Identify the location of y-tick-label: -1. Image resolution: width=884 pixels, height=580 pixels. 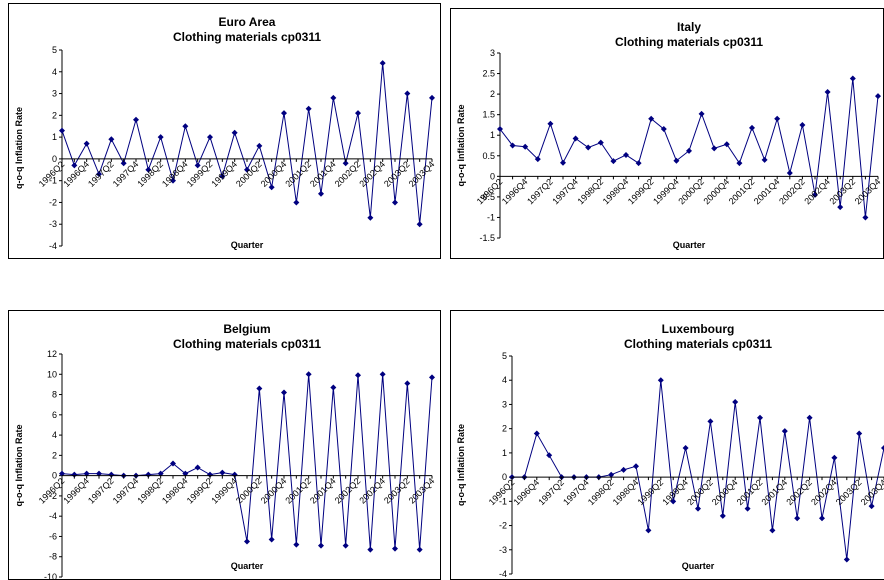
(503, 501).